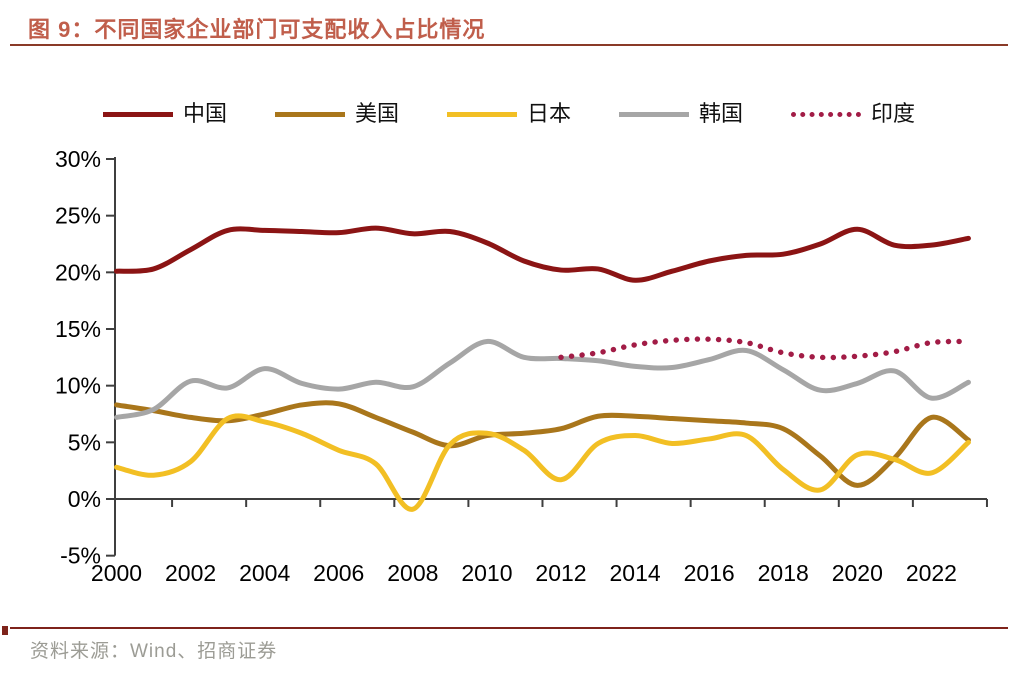 This screenshot has height=680, width=1018. Describe the element at coordinates (78, 159) in the screenshot. I see `y-axis-label: 30%` at that location.